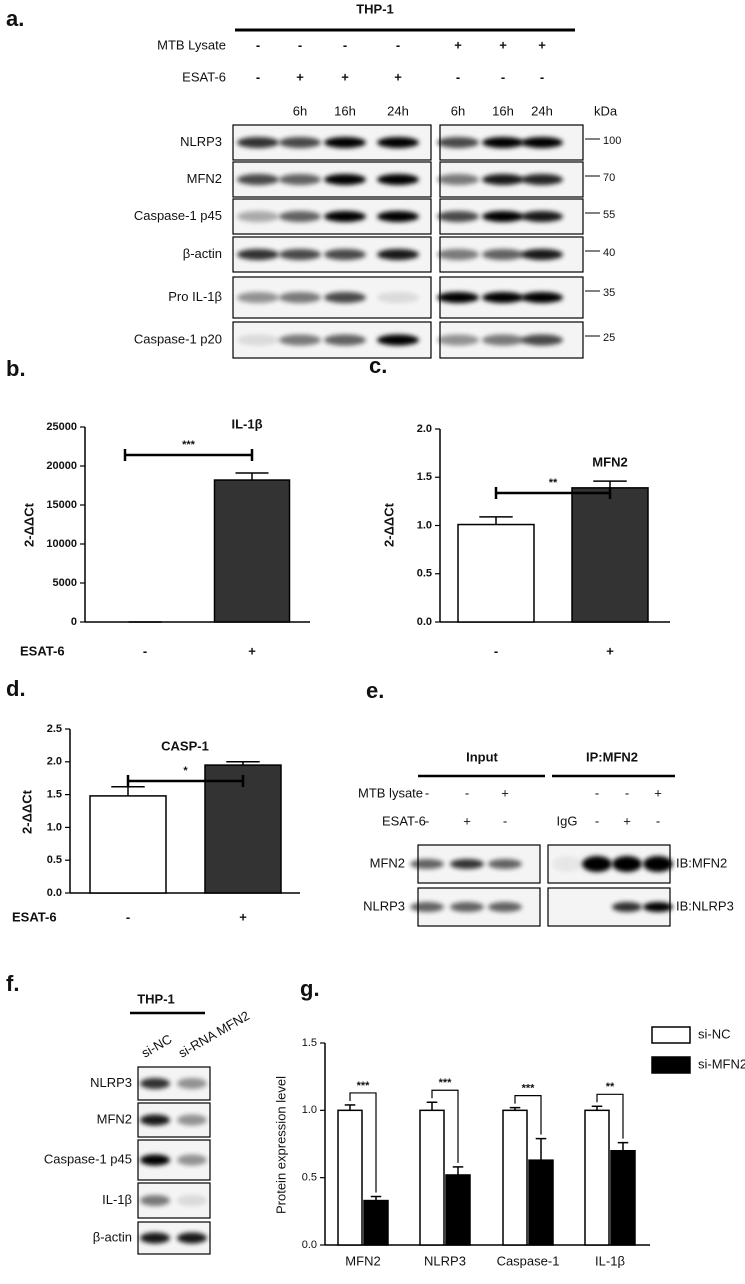  What do you see at coordinates (178, 338) in the screenshot?
I see `blot-label: Caspase-1 p20` at bounding box center [178, 338].